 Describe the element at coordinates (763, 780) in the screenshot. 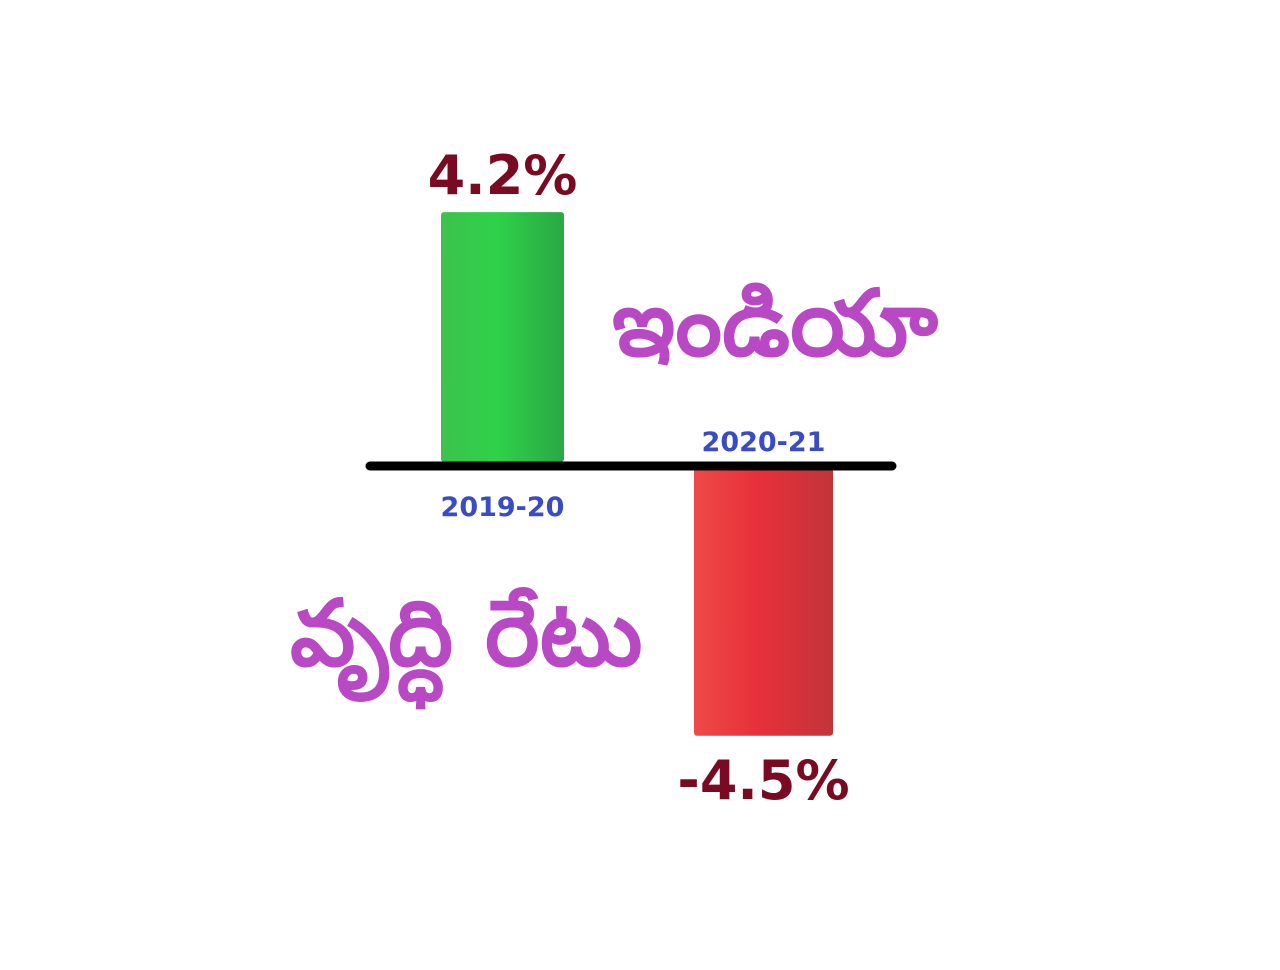

I see `value-label-2020-21: -4.5%` at that location.